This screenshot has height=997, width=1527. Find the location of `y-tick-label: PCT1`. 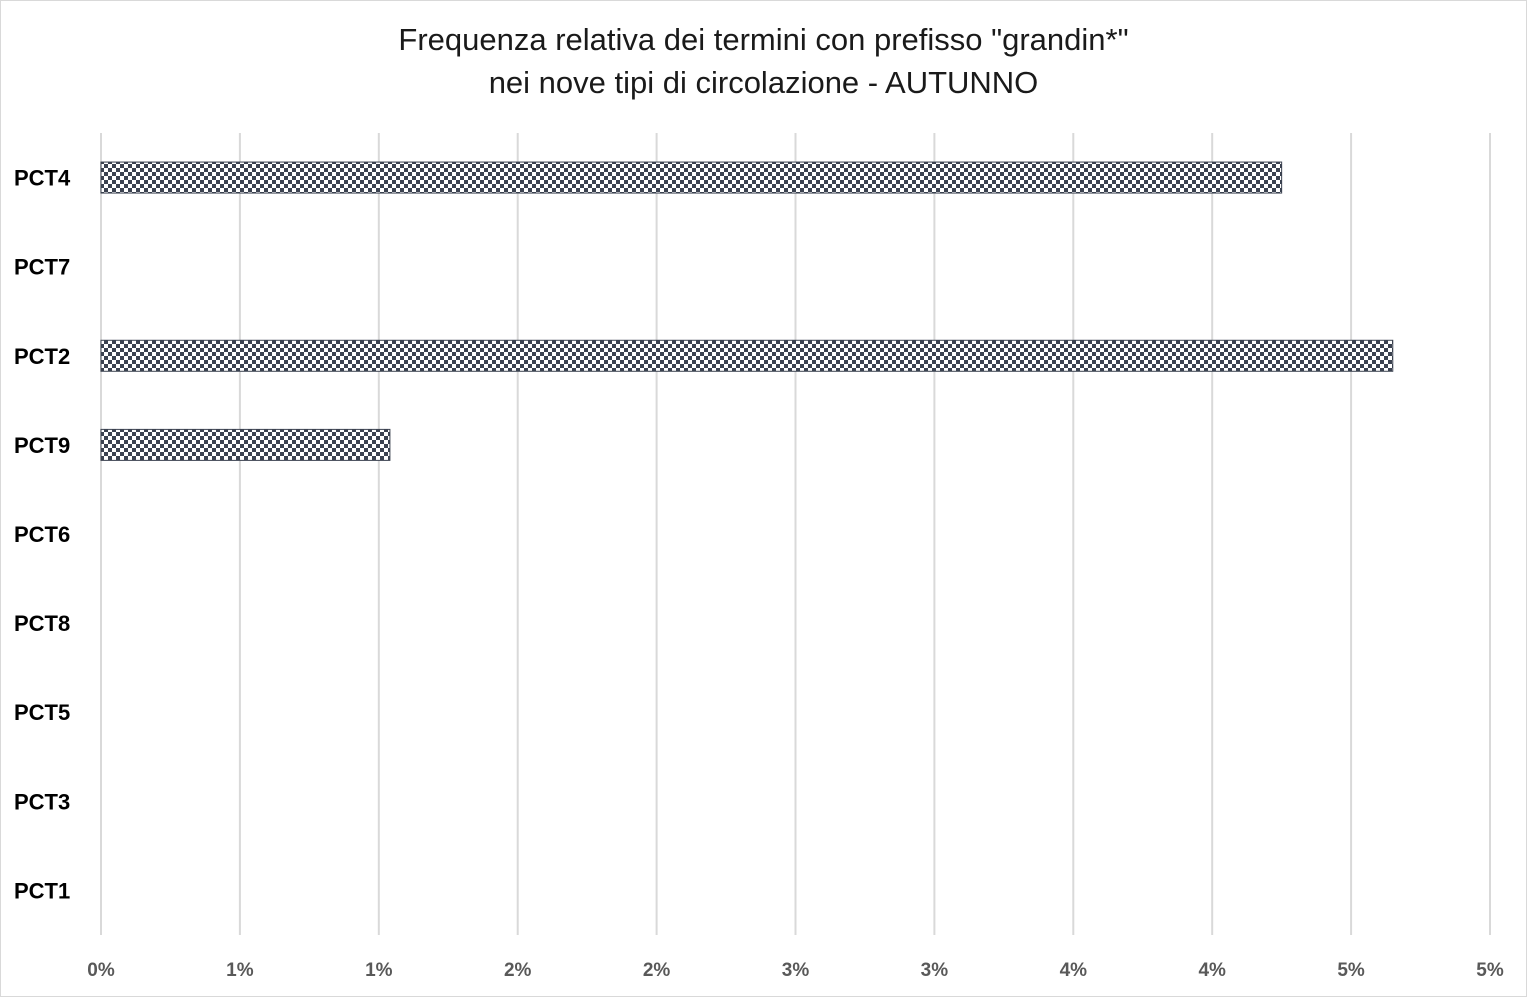

y-tick-label: PCT1 is located at coordinates (42, 890).